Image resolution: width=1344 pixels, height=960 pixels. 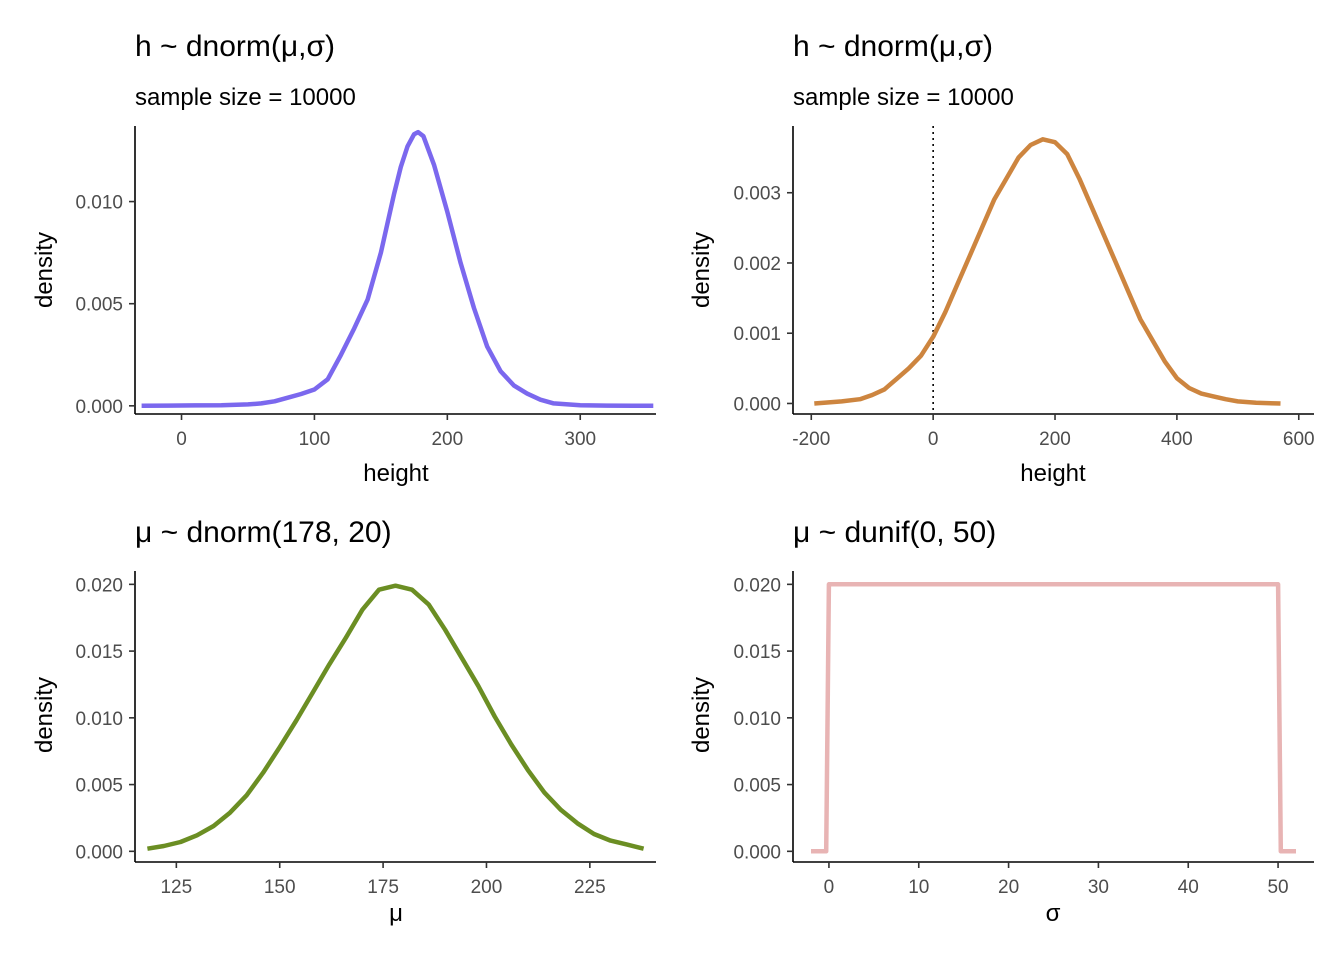 What do you see at coordinates (245, 97) in the screenshot?
I see `panel-1-subtitle: sample size = 10000` at bounding box center [245, 97].